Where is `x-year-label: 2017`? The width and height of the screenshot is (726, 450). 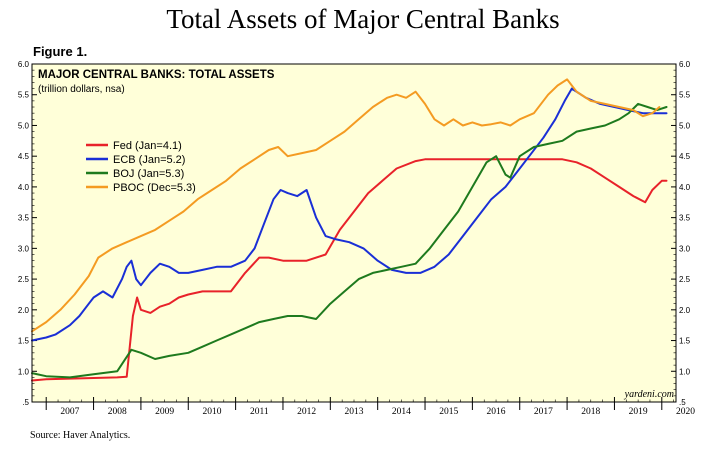 x-year-label: 2017 is located at coordinates (543, 412).